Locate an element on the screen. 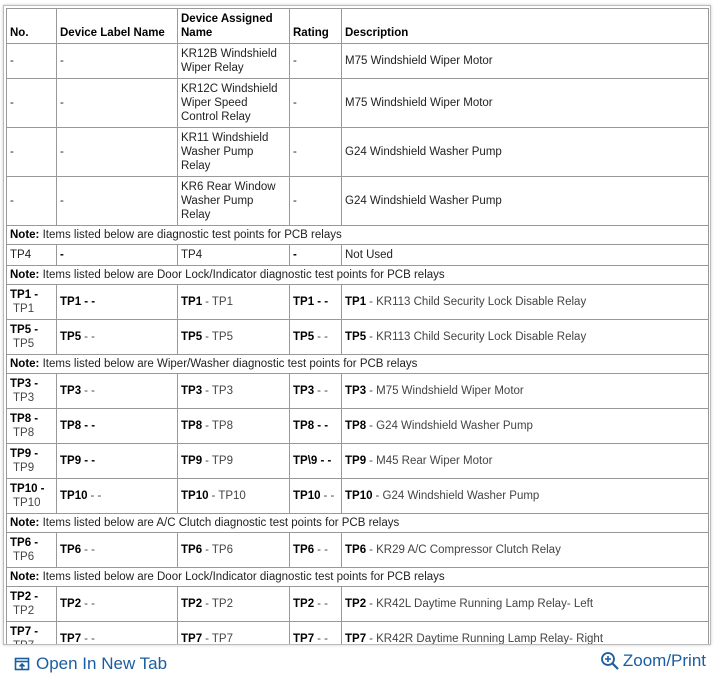 The height and width of the screenshot is (687, 718). cell-text: - KR42L Daytime Running Lamp Relay- Left is located at coordinates (481, 604).